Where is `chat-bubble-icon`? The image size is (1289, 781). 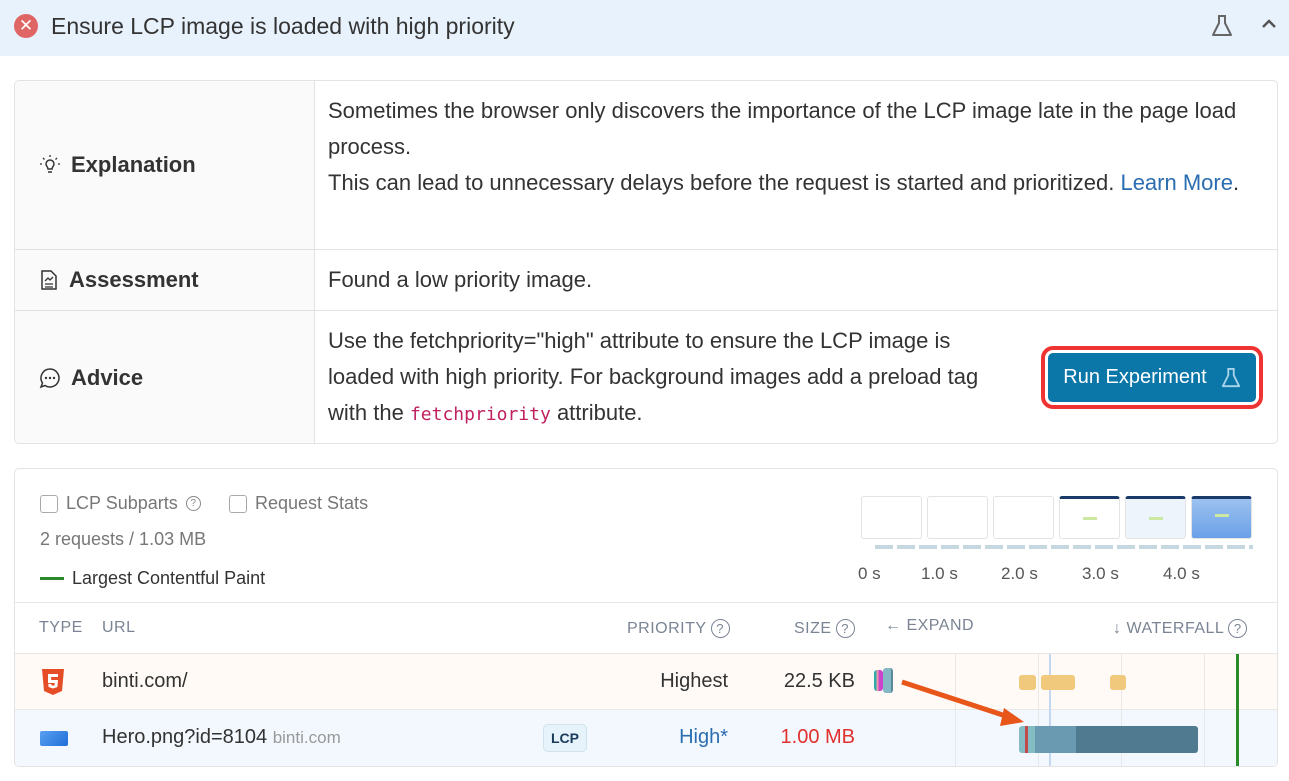
chat-bubble-icon is located at coordinates (49, 378).